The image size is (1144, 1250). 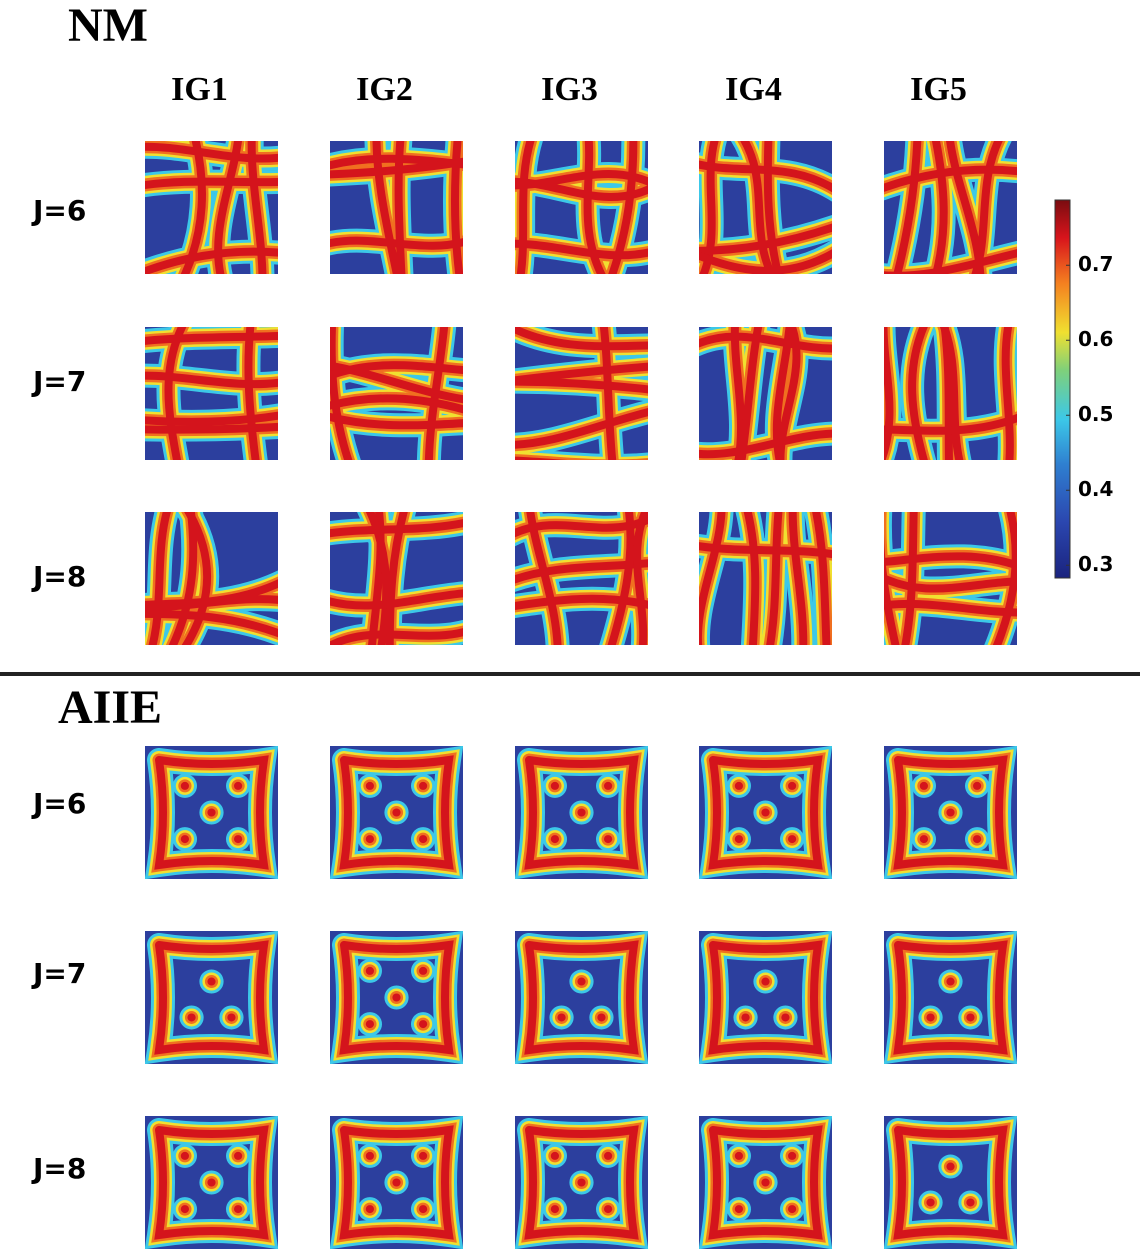 What do you see at coordinates (199, 89) in the screenshot?
I see `column-label: IG1` at bounding box center [199, 89].